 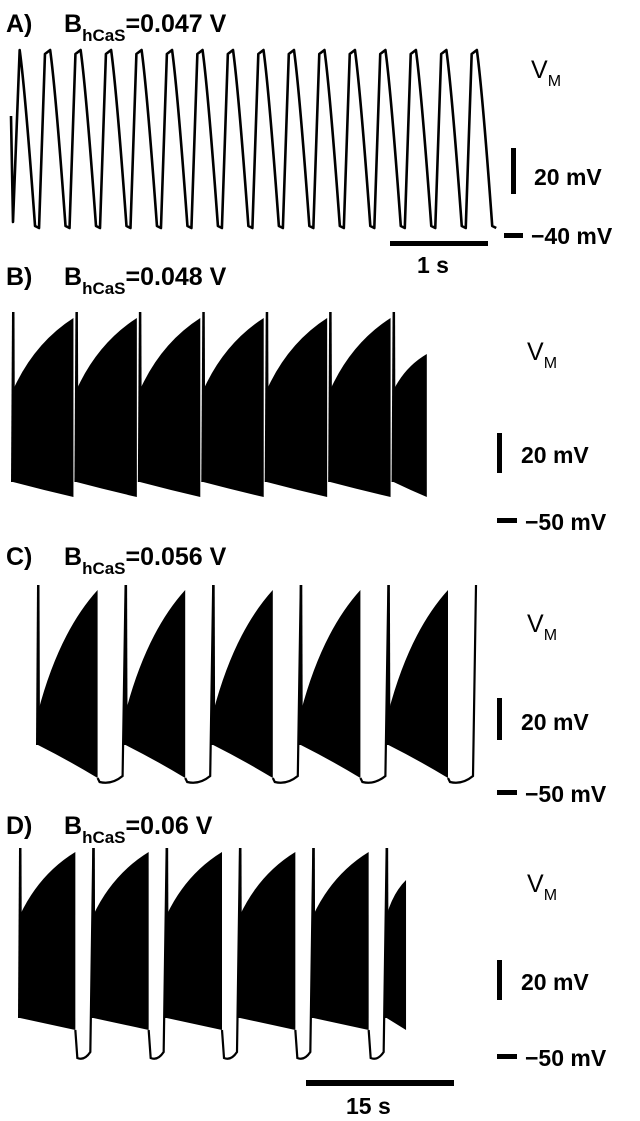 What do you see at coordinates (380, 1083) in the screenshot?
I see `panel-d-time-scale-bar` at bounding box center [380, 1083].